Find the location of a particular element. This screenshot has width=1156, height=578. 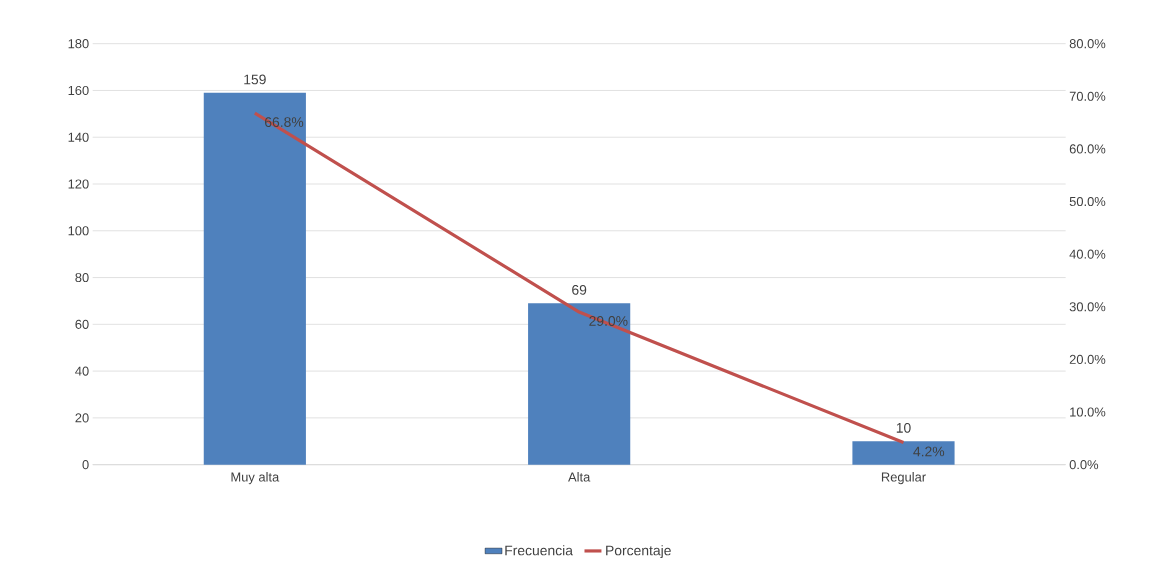

y-tick-label: 60 is located at coordinates (82, 324).